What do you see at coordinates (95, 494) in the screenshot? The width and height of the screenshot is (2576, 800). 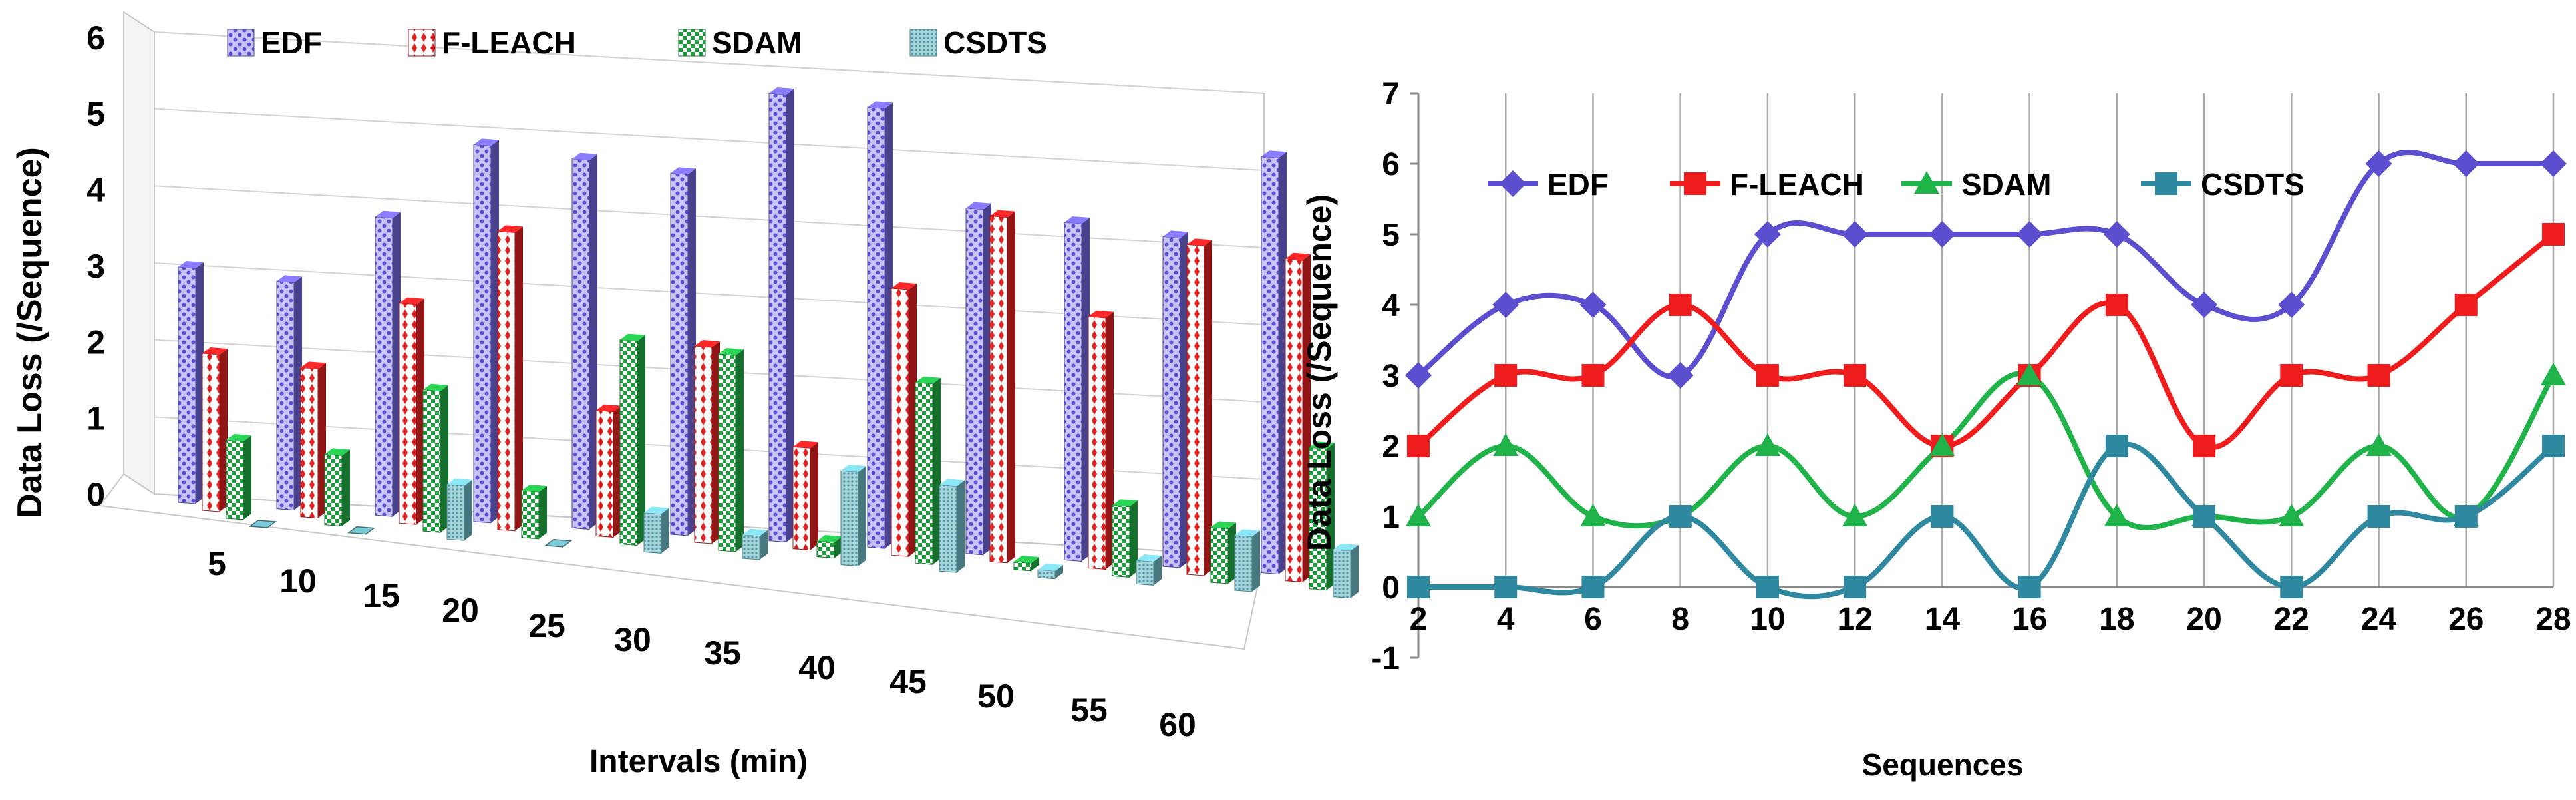 I see `y-tick-label: 0` at bounding box center [95, 494].